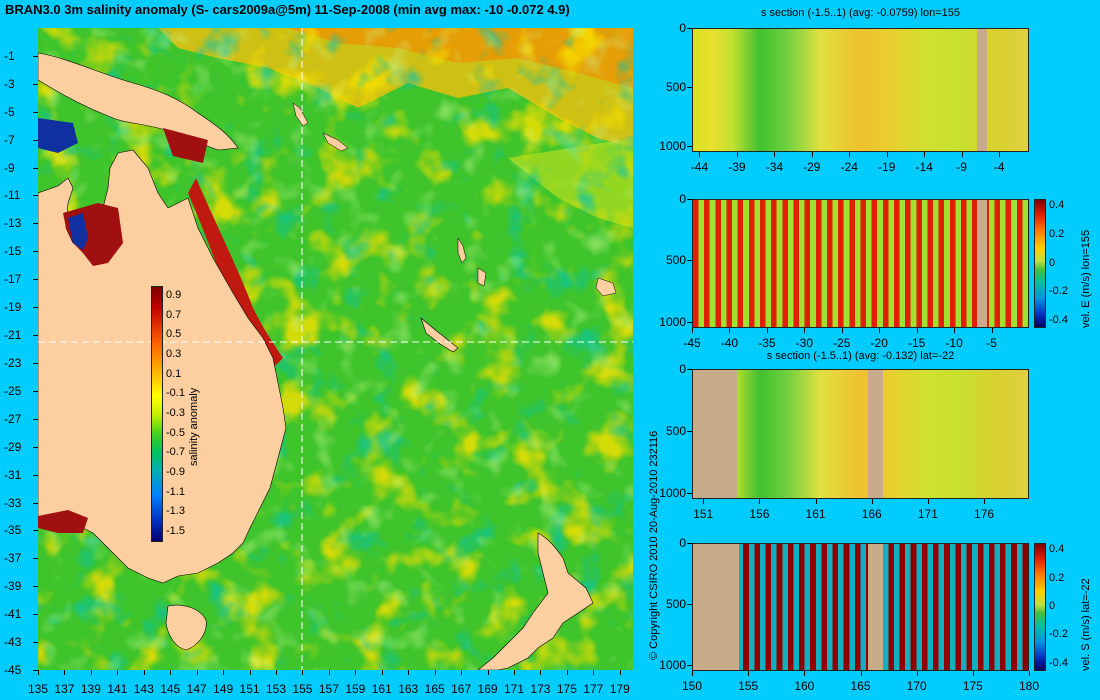 Image resolution: width=1100 pixels, height=700 pixels. I want to click on section-x-tick-label: -30, so click(804, 343).